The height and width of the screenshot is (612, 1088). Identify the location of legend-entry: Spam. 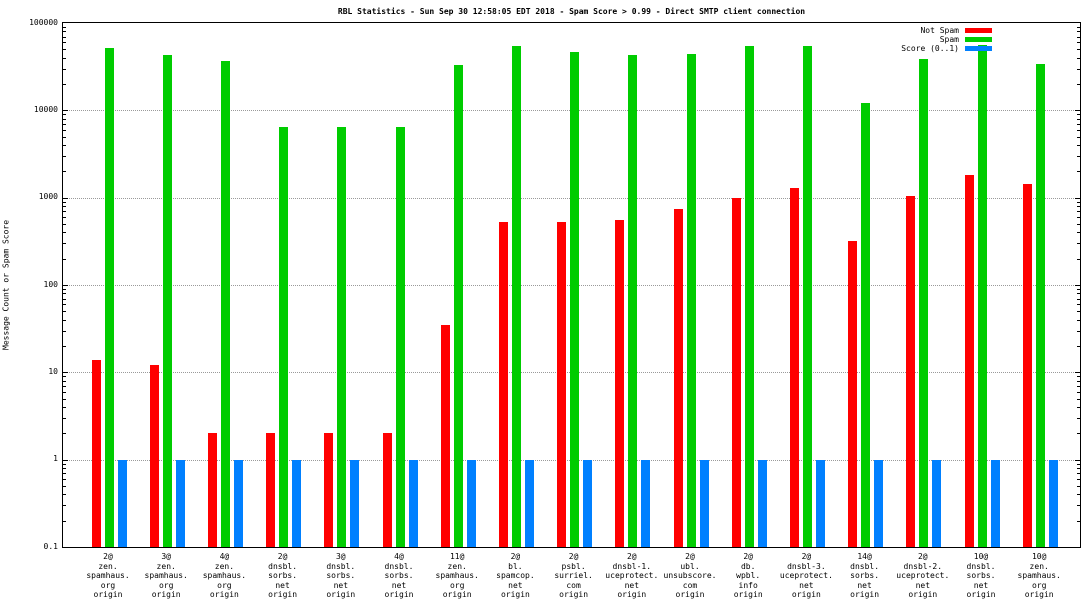
(946, 39).